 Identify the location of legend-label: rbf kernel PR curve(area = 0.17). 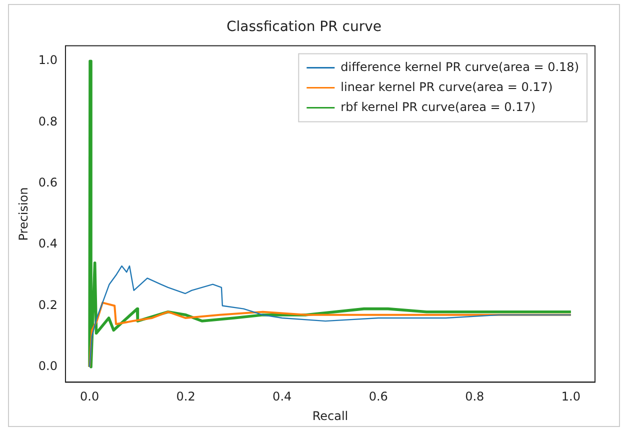
(438, 107).